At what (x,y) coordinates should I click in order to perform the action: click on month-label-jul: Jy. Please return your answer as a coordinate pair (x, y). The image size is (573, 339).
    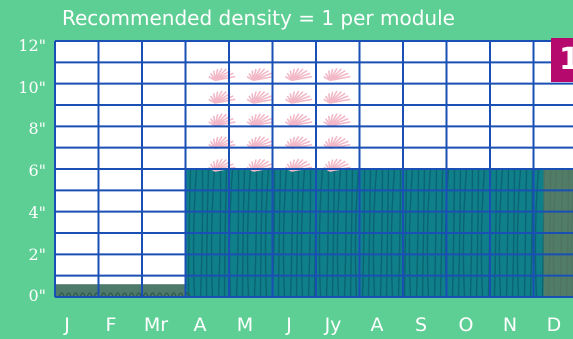
    Looking at the image, I should click on (333, 325).